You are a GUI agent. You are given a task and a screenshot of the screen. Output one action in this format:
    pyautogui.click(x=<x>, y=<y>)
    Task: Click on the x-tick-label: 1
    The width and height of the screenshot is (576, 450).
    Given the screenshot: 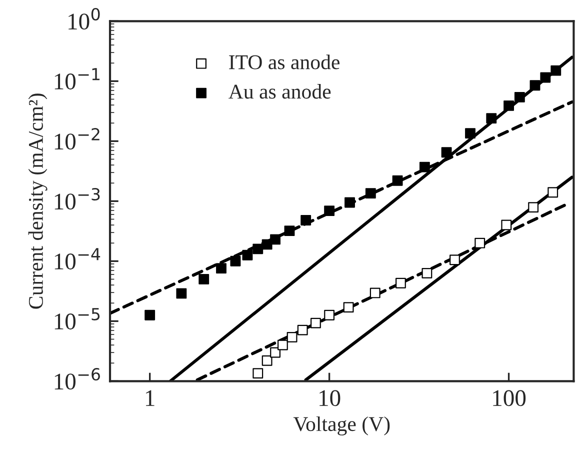 What is the action you would take?
    pyautogui.click(x=150, y=398)
    